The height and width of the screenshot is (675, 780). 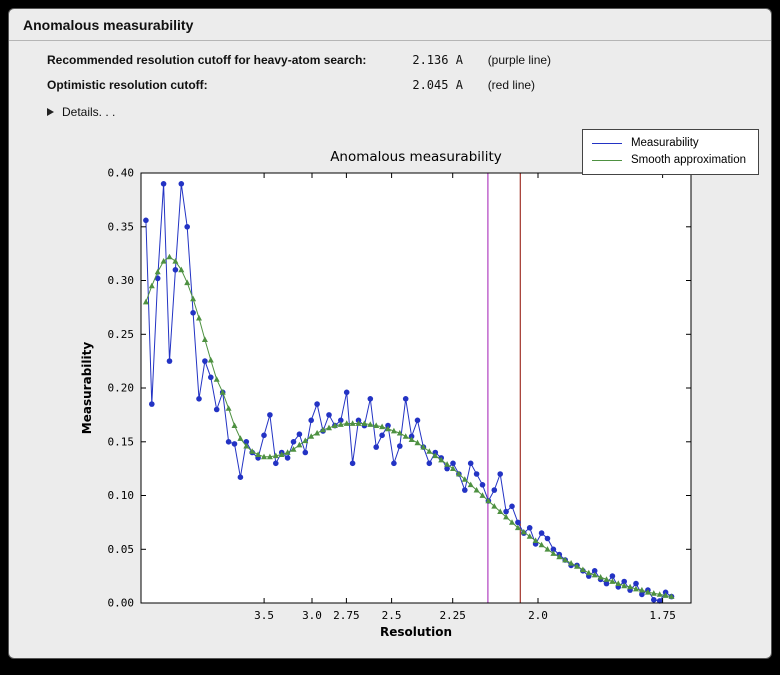 What do you see at coordinates (662, 615) in the screenshot?
I see `svg-text: 1.75` at bounding box center [662, 615].